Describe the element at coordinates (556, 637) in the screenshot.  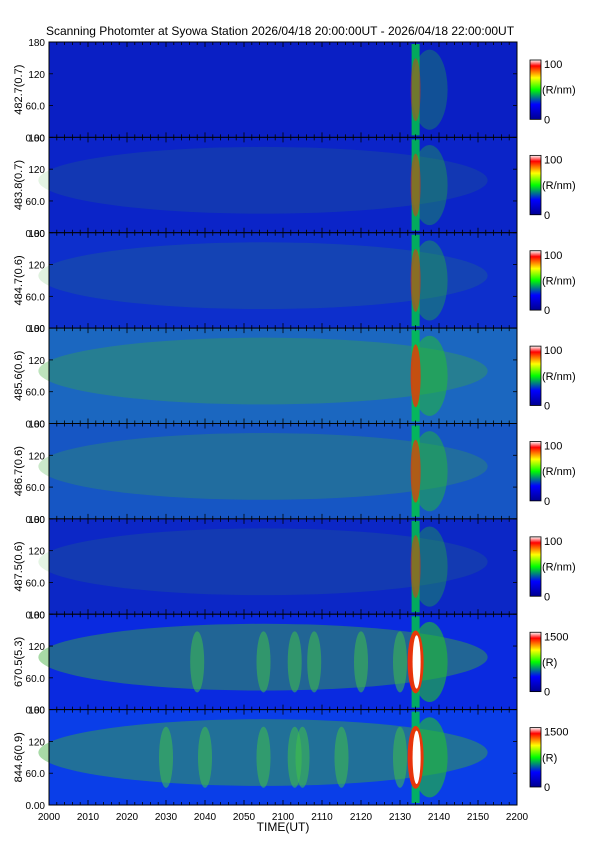
I see `colorbar-max-label: 1500` at that location.